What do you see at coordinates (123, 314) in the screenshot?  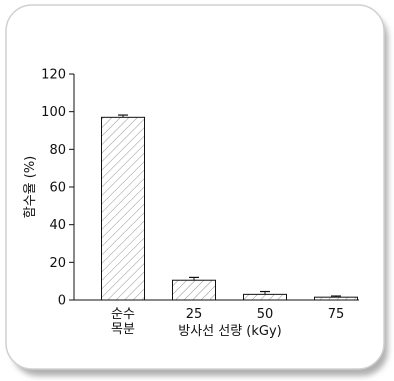 I see `x-tick-label: 순수` at bounding box center [123, 314].